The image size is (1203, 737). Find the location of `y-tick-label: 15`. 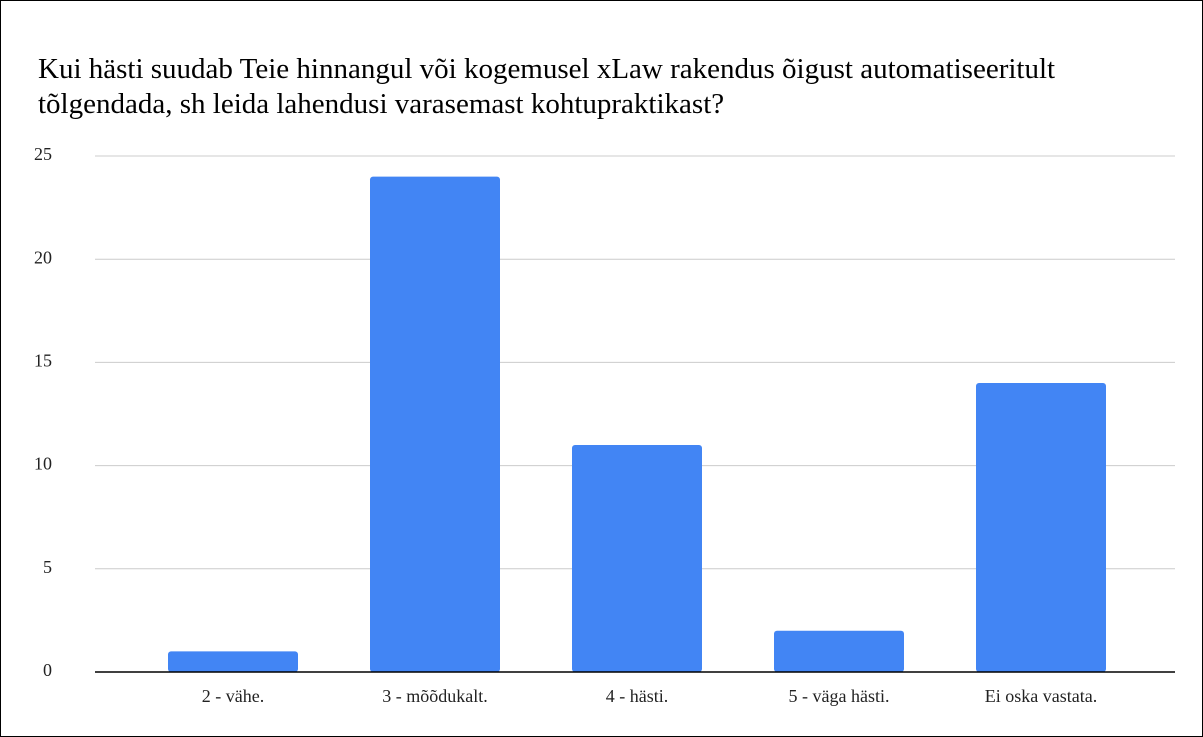

y-tick-label: 15 is located at coordinates (43, 361).